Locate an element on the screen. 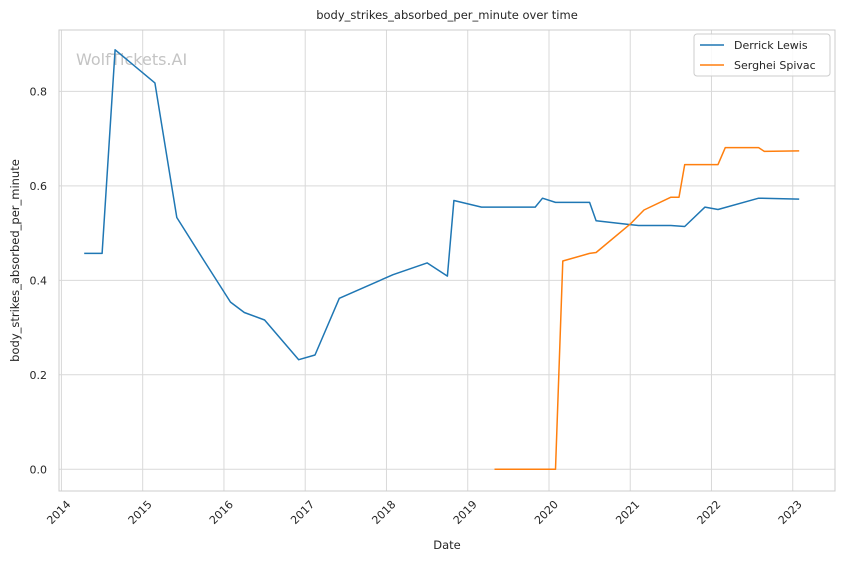 The width and height of the screenshot is (844, 561). x-tick-label: 2021 is located at coordinates (627, 512).